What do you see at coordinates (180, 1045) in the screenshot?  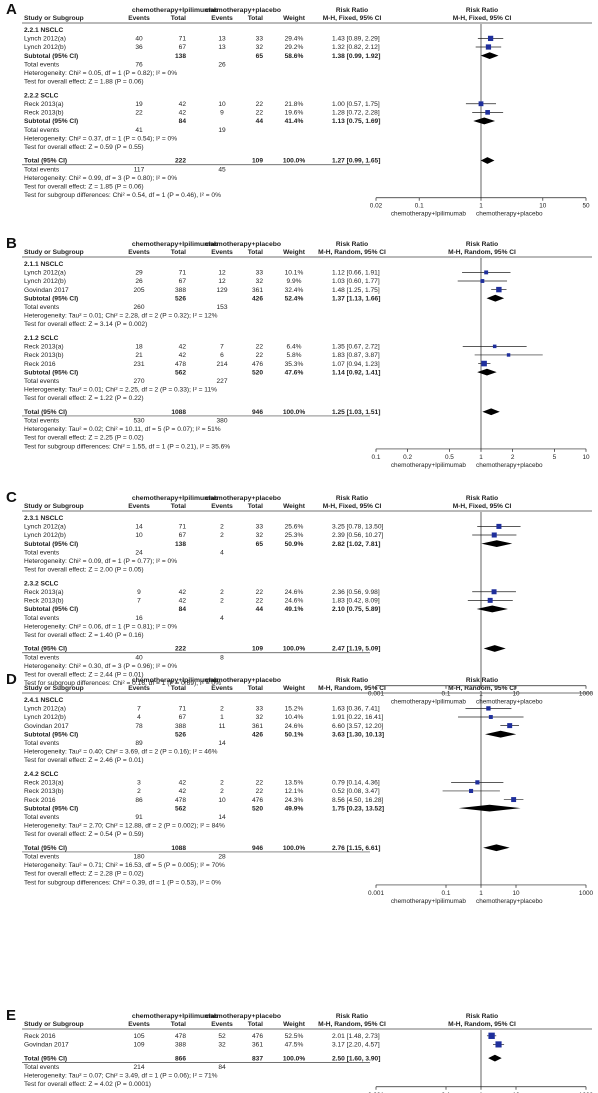 I see `total-a-value: 388` at bounding box center [180, 1045].